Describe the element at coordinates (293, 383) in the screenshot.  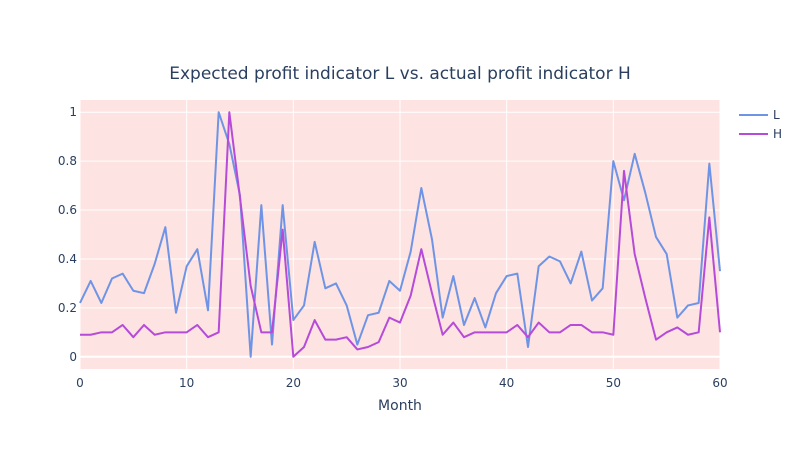
I see `x-tick-label: 20` at that location.